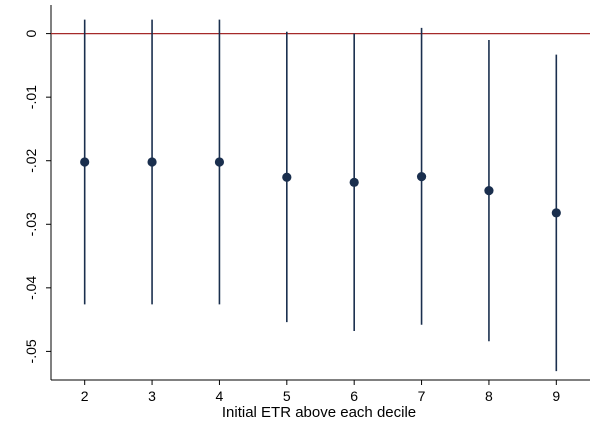 The image size is (600, 429). I want to click on y-tick-label: -.05, so click(31, 351).